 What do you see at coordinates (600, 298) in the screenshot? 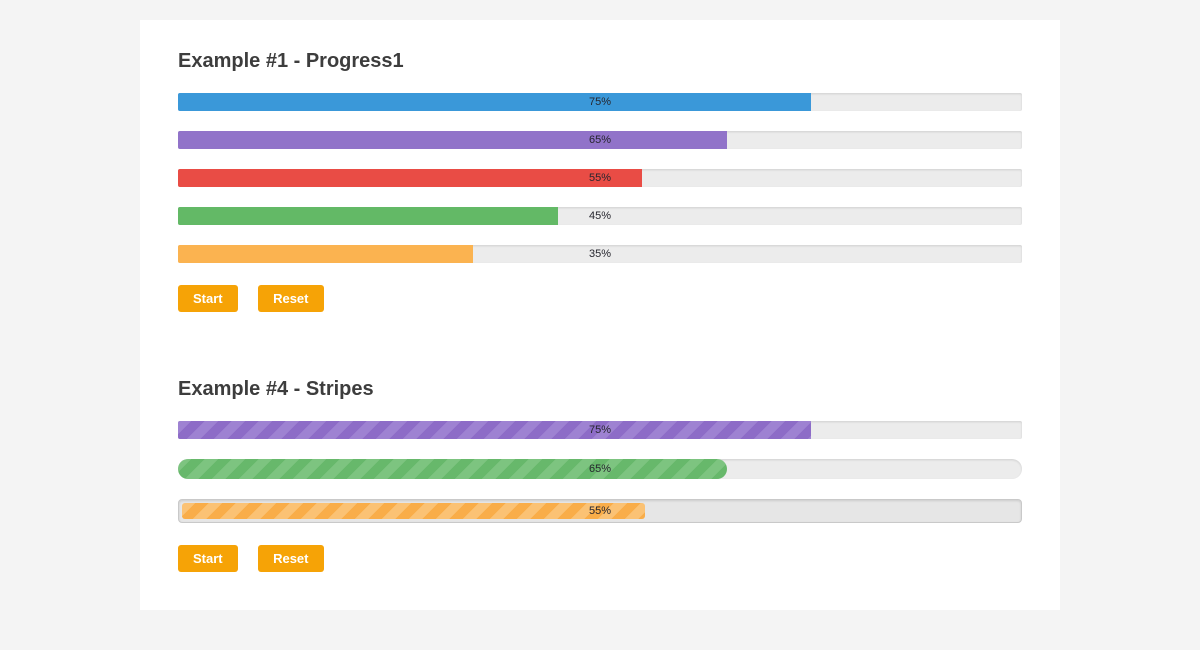
I see `button-row-progress1: Start Reset` at bounding box center [600, 298].